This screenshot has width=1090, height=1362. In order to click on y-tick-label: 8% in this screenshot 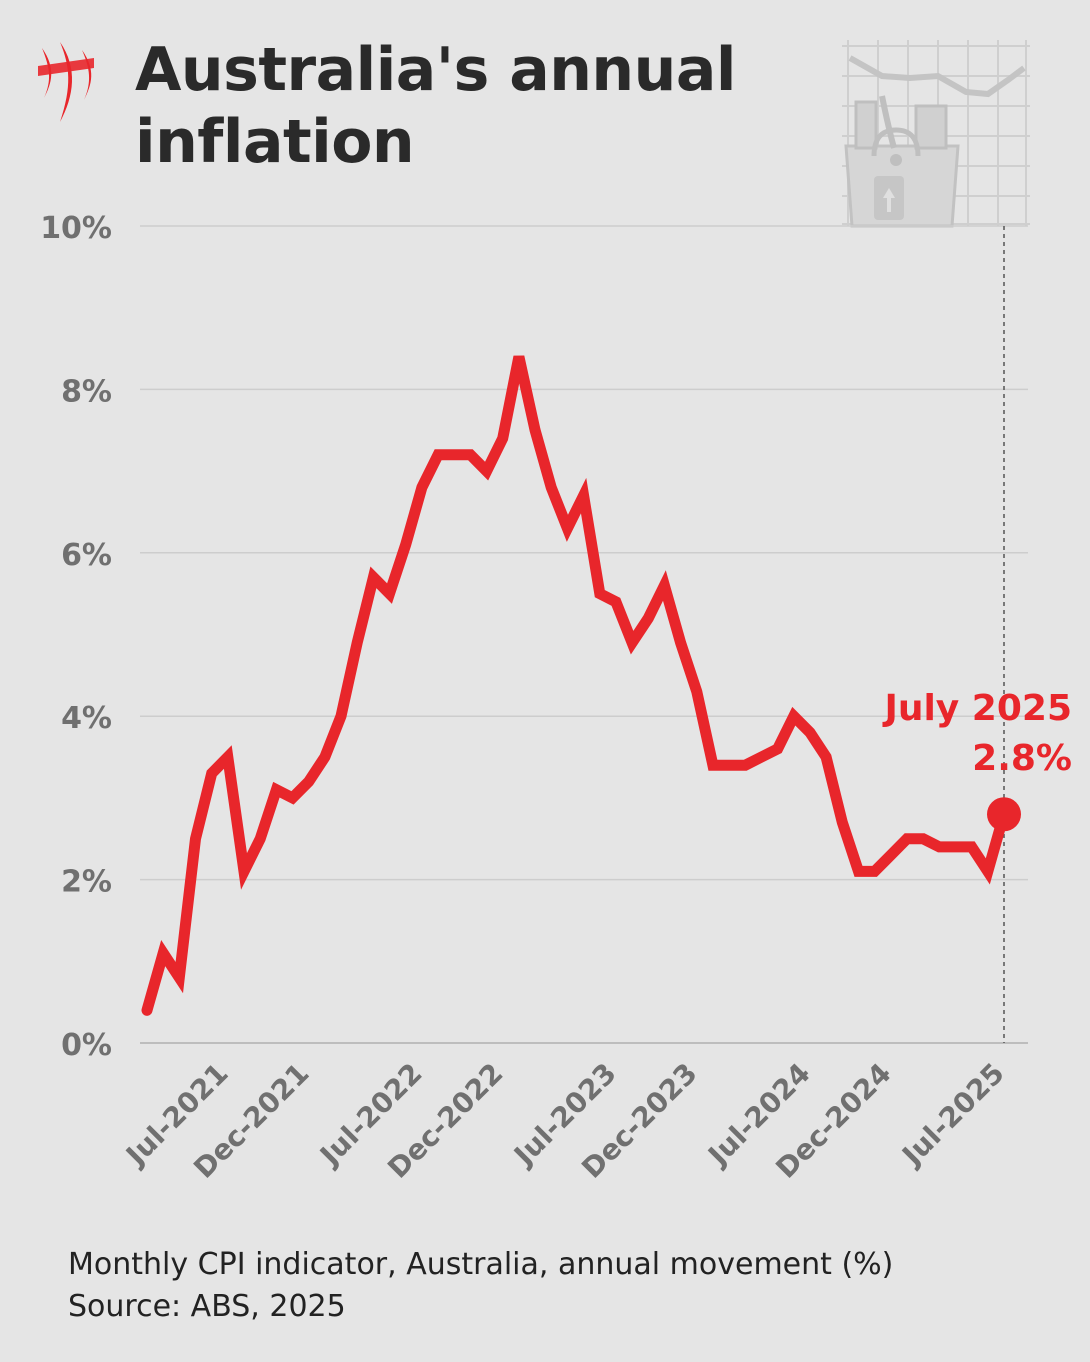, I will do `click(86, 391)`.